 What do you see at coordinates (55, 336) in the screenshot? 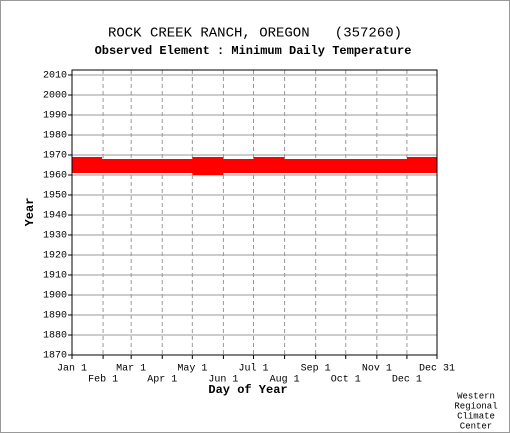
I see `y-tick-label: 1880` at bounding box center [55, 336].